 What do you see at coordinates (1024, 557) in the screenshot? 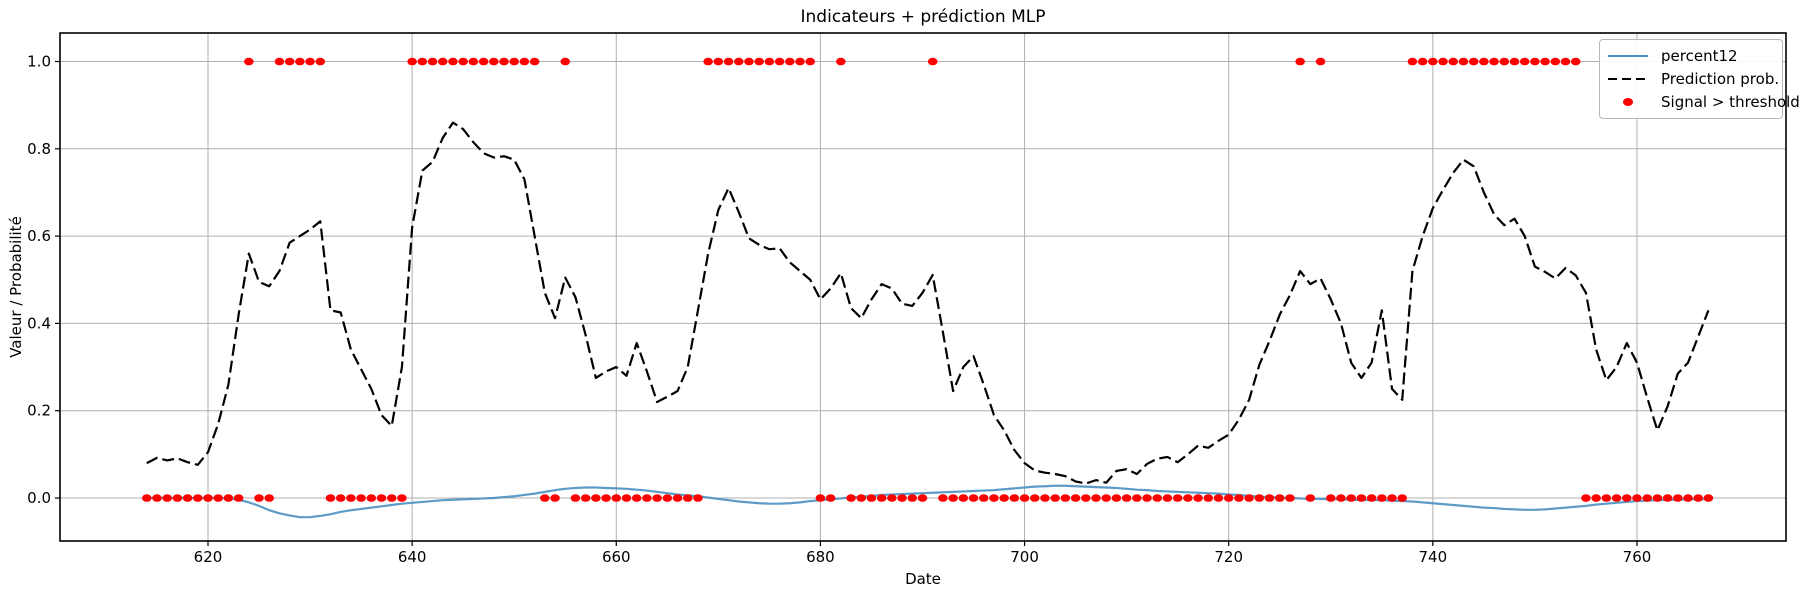
I see `x-tick-label: 700` at bounding box center [1024, 557].